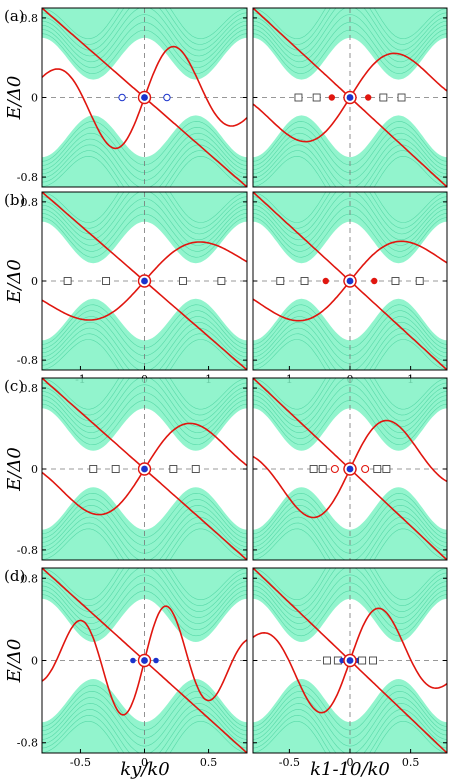  Describe the element at coordinates (350, 288) in the screenshot. I see `panel-1-right: 101` at that location.